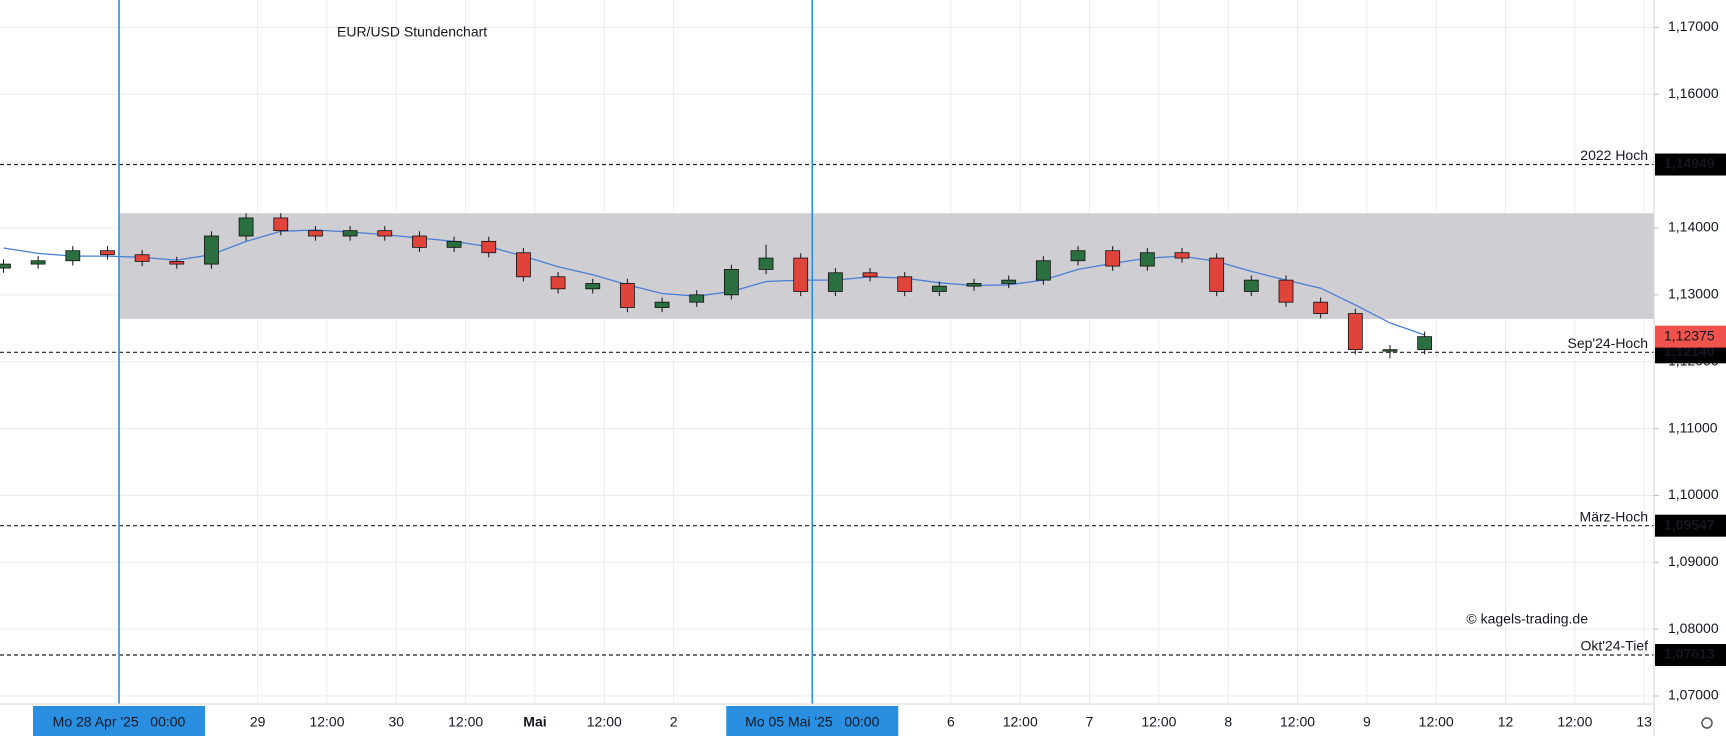 The width and height of the screenshot is (1726, 736). Describe the element at coordinates (1693, 294) in the screenshot. I see `y-tick-label: 1,13000` at that location.